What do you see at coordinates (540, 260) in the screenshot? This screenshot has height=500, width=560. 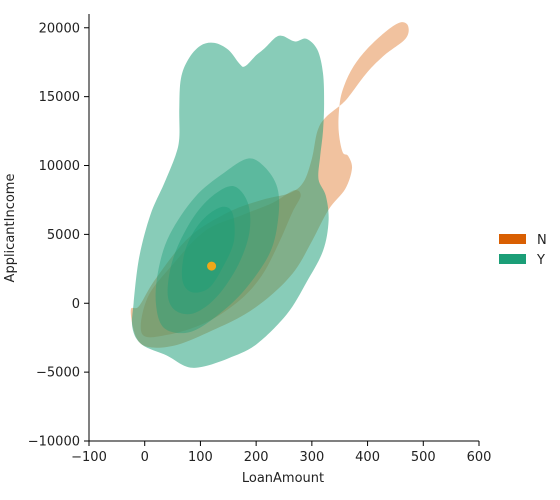 I see `legend-label-y: Y` at bounding box center [540, 260].